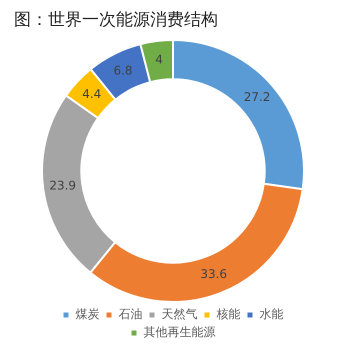 Image resolution: width=346 pixels, height=349 pixels. I want to click on legend-label: 石油, so click(130, 314).